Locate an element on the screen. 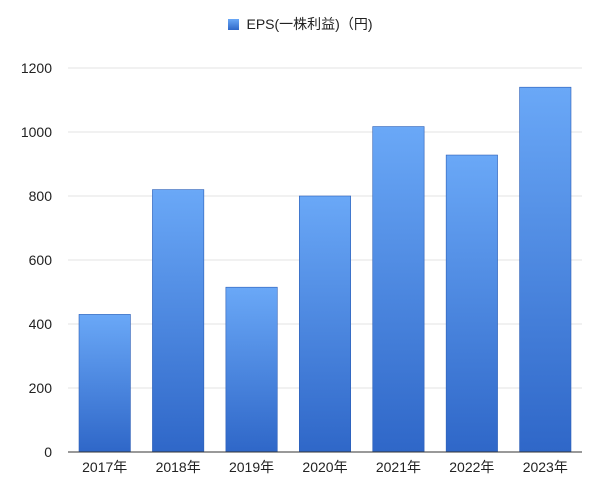 The height and width of the screenshot is (499, 600). y-tick-label: 1200 is located at coordinates (36, 68).